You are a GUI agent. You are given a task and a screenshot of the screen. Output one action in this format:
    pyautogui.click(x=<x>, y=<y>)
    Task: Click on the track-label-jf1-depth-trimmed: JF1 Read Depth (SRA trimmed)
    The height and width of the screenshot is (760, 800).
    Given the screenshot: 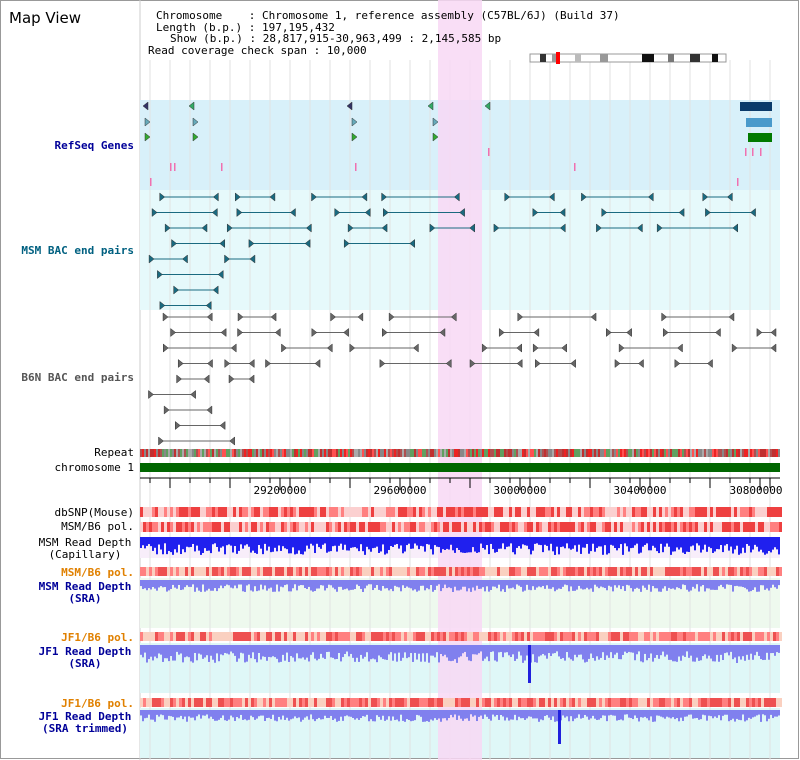 What is the action you would take?
    pyautogui.click(x=85, y=723)
    